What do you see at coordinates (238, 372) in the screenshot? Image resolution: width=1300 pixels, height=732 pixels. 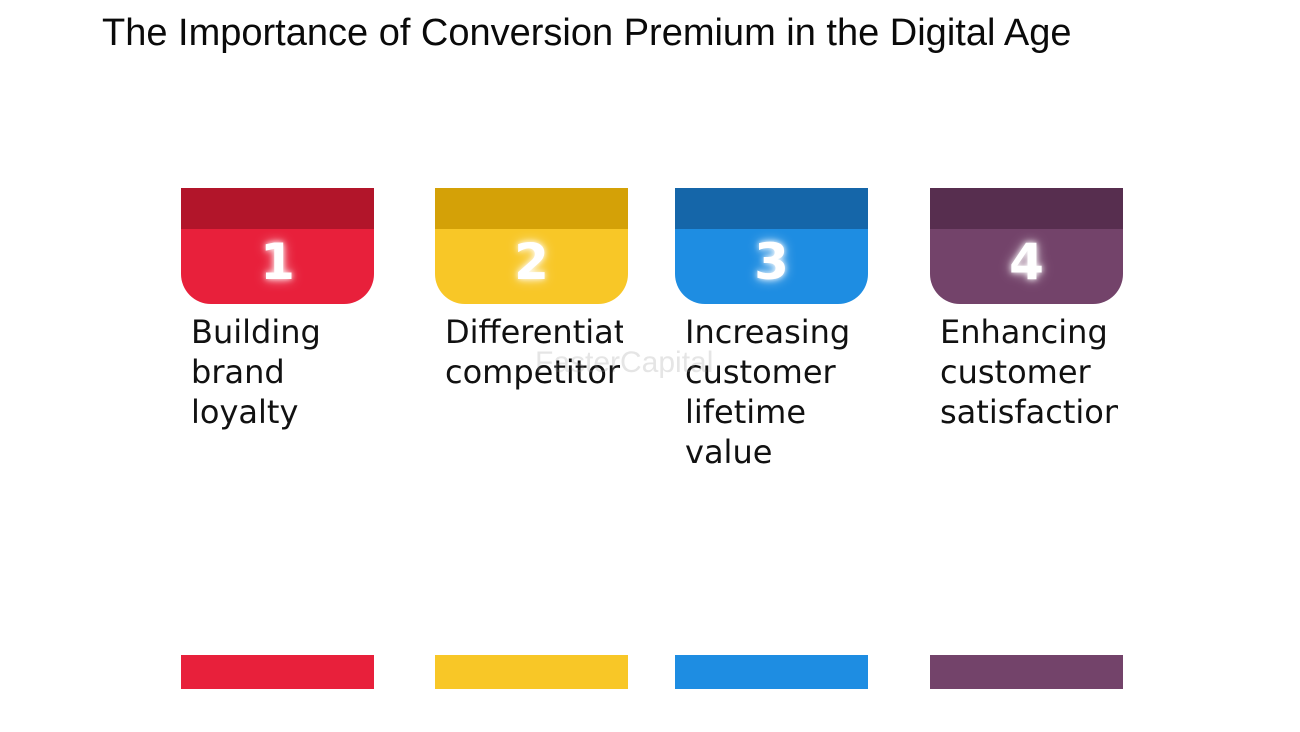 I see `card-text-line: brand` at bounding box center [238, 372].